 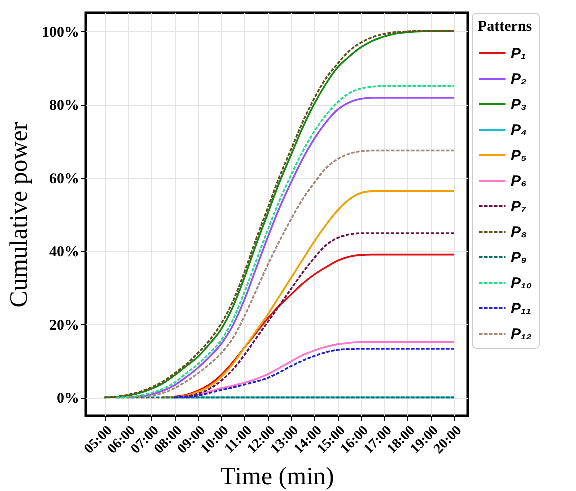 I want to click on x-axis-title: Time (min), so click(x=277, y=476).